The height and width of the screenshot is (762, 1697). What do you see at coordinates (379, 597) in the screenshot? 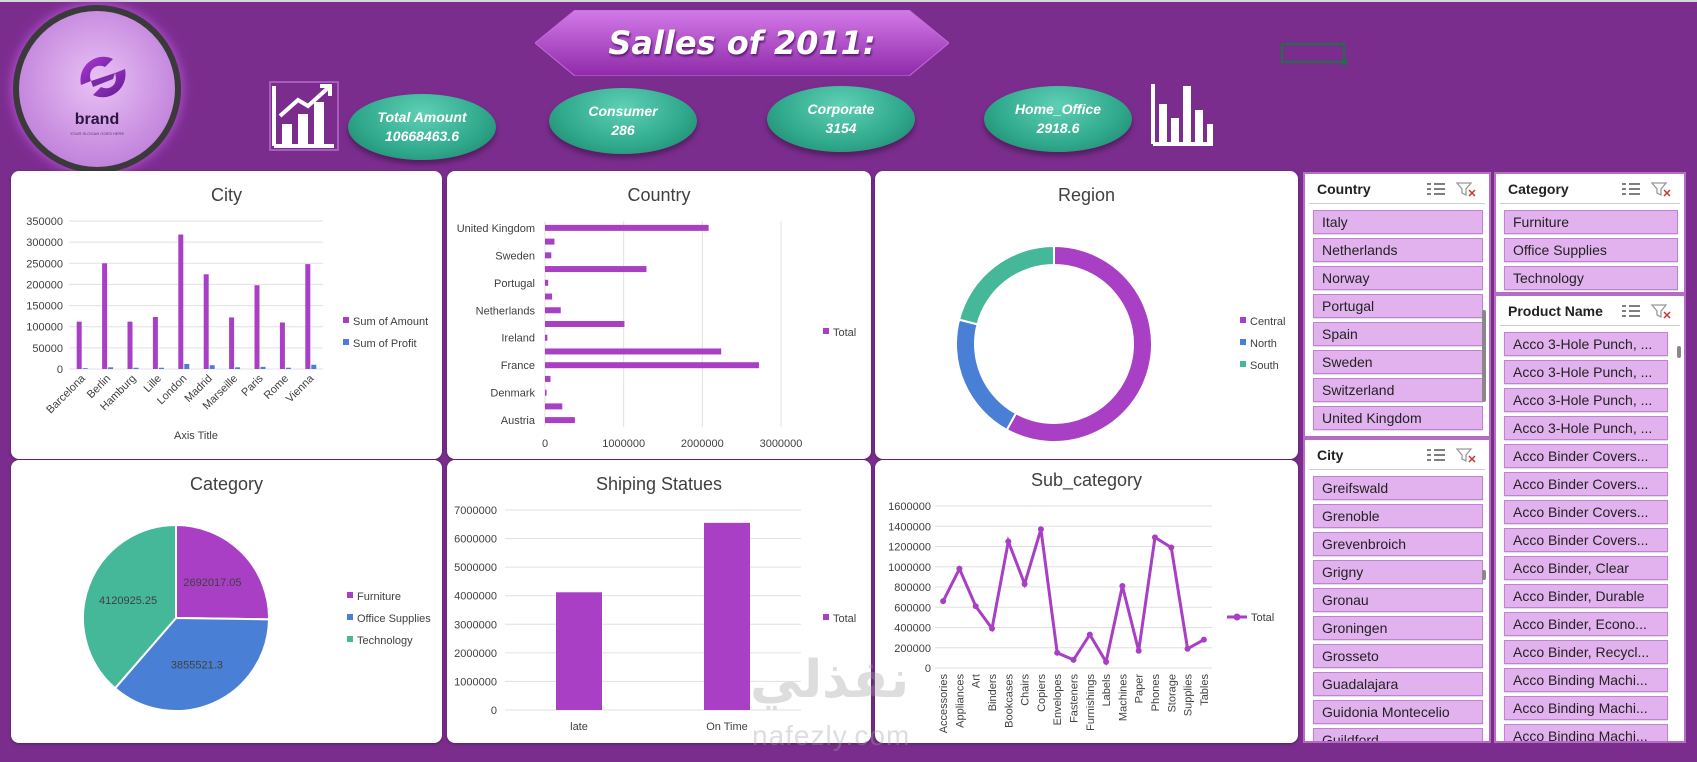
I see `legend-label: Furniture` at bounding box center [379, 597].